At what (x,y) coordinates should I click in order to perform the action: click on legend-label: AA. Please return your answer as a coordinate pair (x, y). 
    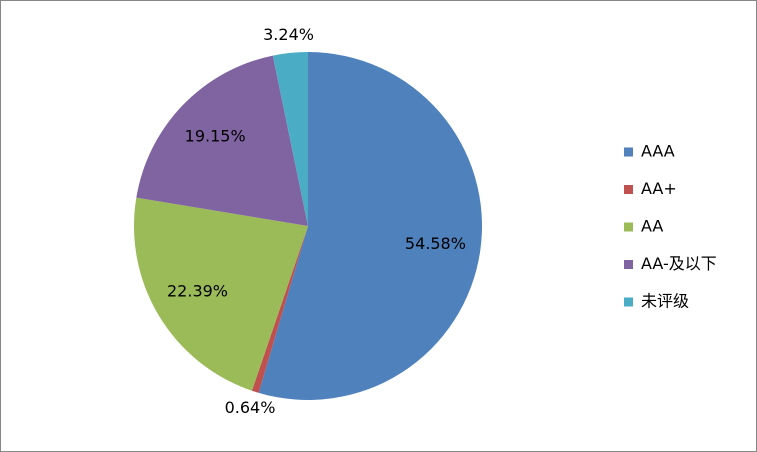
    Looking at the image, I should click on (652, 226).